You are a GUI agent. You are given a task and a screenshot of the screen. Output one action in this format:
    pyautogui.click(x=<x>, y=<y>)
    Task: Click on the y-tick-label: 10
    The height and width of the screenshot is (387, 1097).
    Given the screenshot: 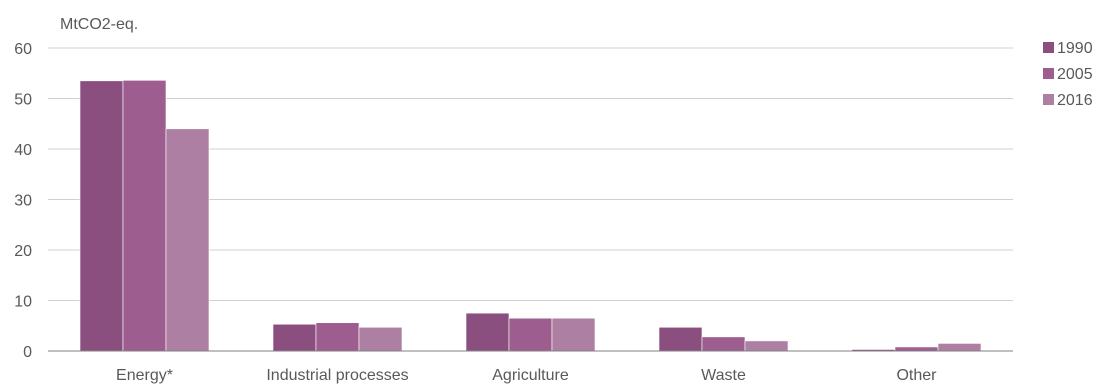 What is the action you would take?
    pyautogui.click(x=23, y=302)
    